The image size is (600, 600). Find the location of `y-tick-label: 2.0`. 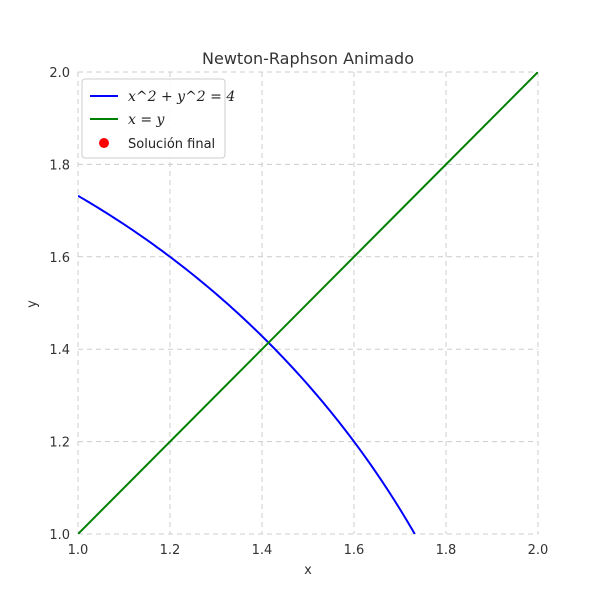

y-tick-label: 2.0 is located at coordinates (59, 73).